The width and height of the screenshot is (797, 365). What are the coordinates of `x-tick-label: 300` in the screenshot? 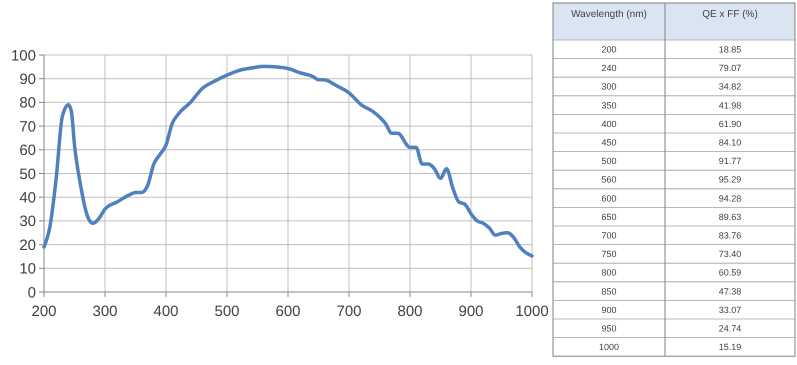 It's located at (105, 311).